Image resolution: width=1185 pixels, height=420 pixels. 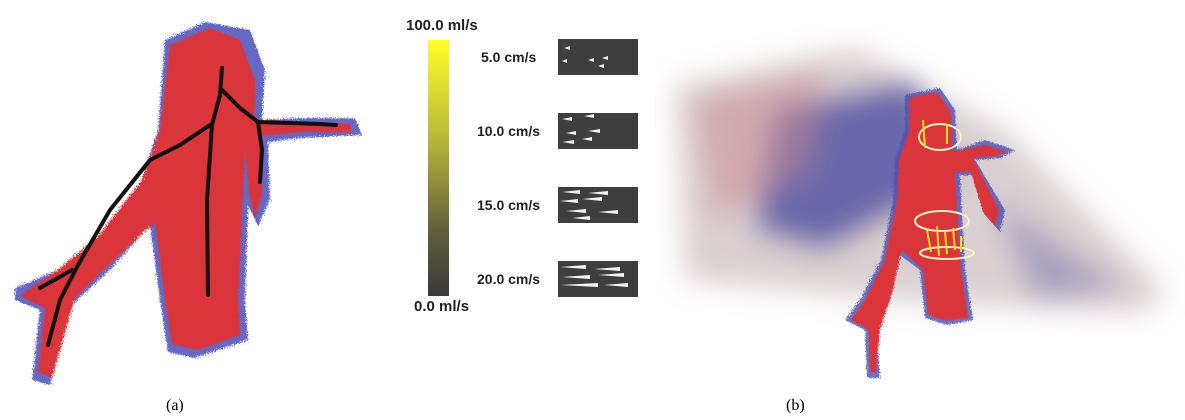 What do you see at coordinates (509, 57) in the screenshot?
I see `speed-label-5: 5.0 cm/s` at bounding box center [509, 57].